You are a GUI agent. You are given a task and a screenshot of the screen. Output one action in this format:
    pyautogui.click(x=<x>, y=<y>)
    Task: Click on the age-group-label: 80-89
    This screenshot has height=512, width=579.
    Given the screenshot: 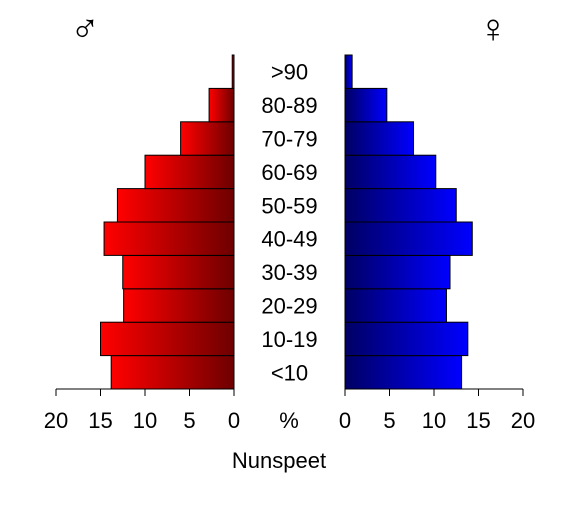 What is the action you would take?
    pyautogui.click(x=289, y=105)
    